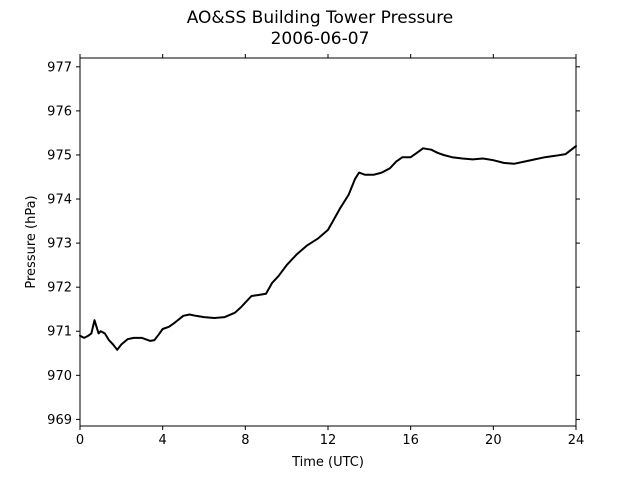 The width and height of the screenshot is (640, 480). I want to click on y-tick-label: 974, so click(59, 200).